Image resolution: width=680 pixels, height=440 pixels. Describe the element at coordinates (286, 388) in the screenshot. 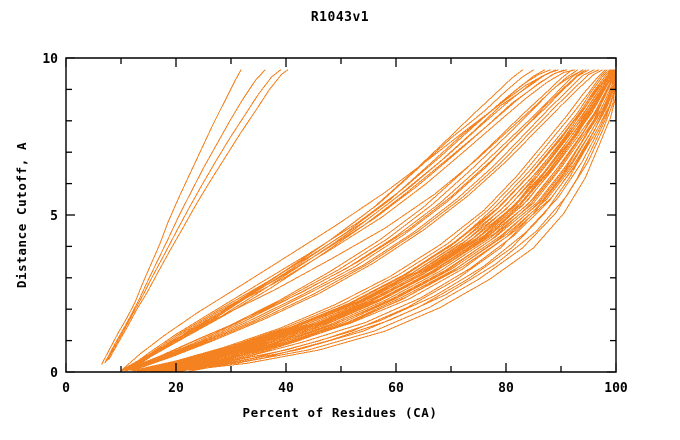

I see `x-tick-label-40: 40` at that location.